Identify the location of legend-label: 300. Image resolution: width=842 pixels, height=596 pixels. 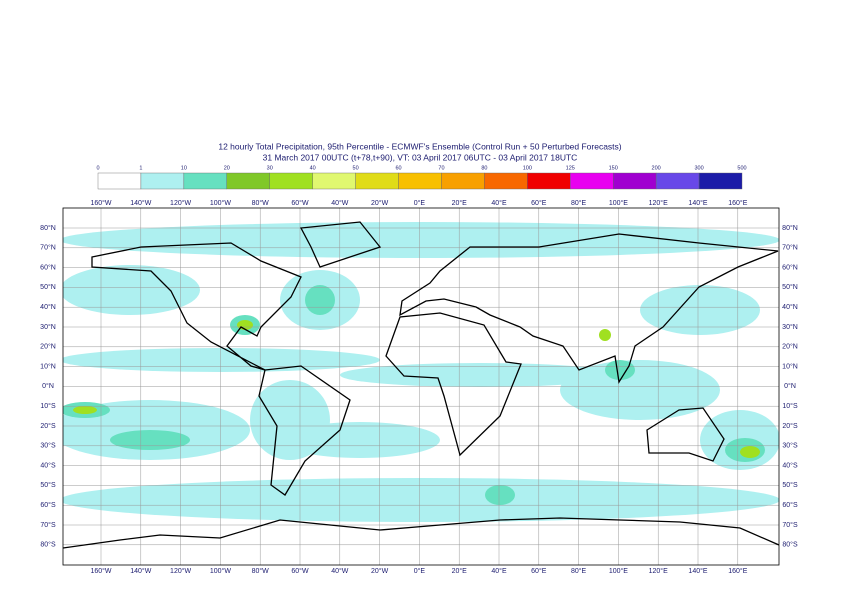
(698, 168).